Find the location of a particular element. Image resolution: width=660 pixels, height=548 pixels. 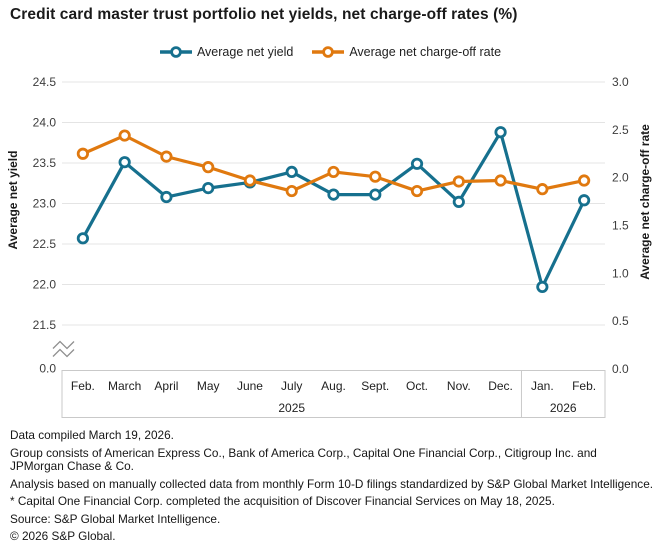

right-axis-tick-label: 1.5 is located at coordinates (620, 226).